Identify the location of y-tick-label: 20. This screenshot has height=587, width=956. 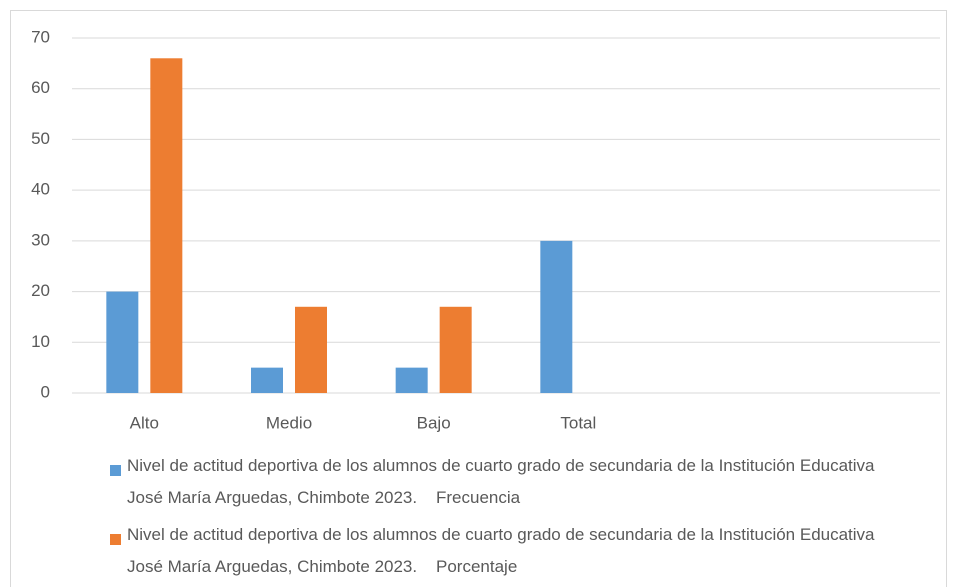
(40, 290).